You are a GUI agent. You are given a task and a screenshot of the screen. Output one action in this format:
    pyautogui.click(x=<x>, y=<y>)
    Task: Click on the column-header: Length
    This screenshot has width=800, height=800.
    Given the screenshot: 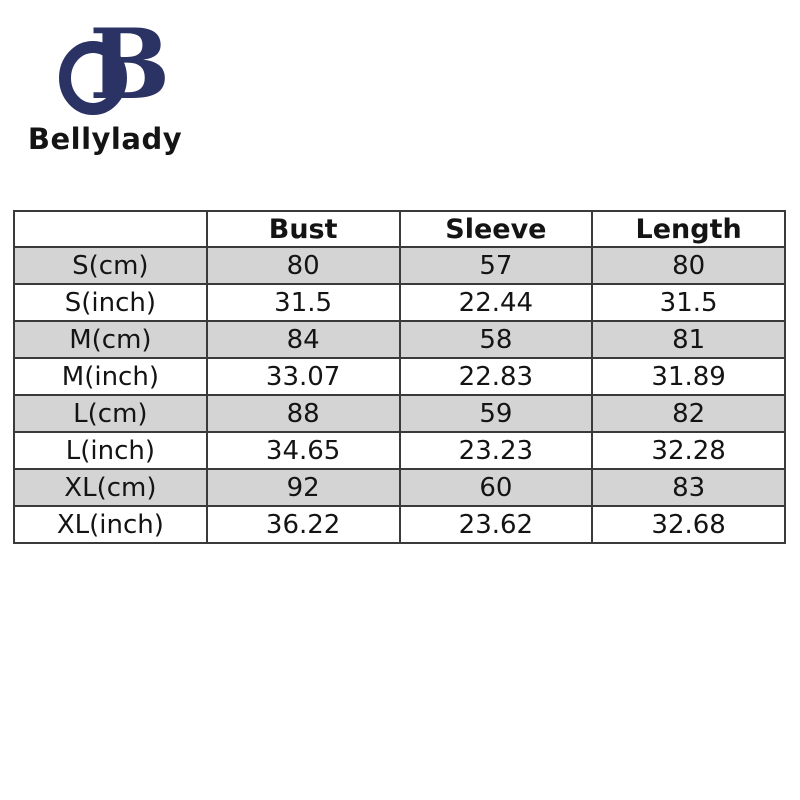 What is the action you would take?
    pyautogui.click(x=688, y=229)
    